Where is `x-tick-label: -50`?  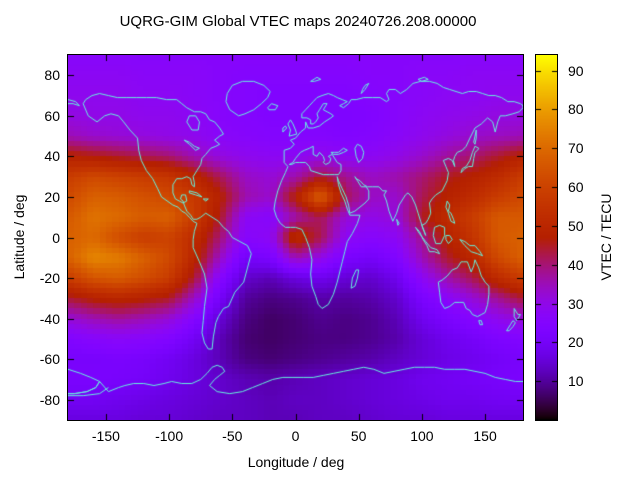
x-tick-label: -50 is located at coordinates (232, 436).